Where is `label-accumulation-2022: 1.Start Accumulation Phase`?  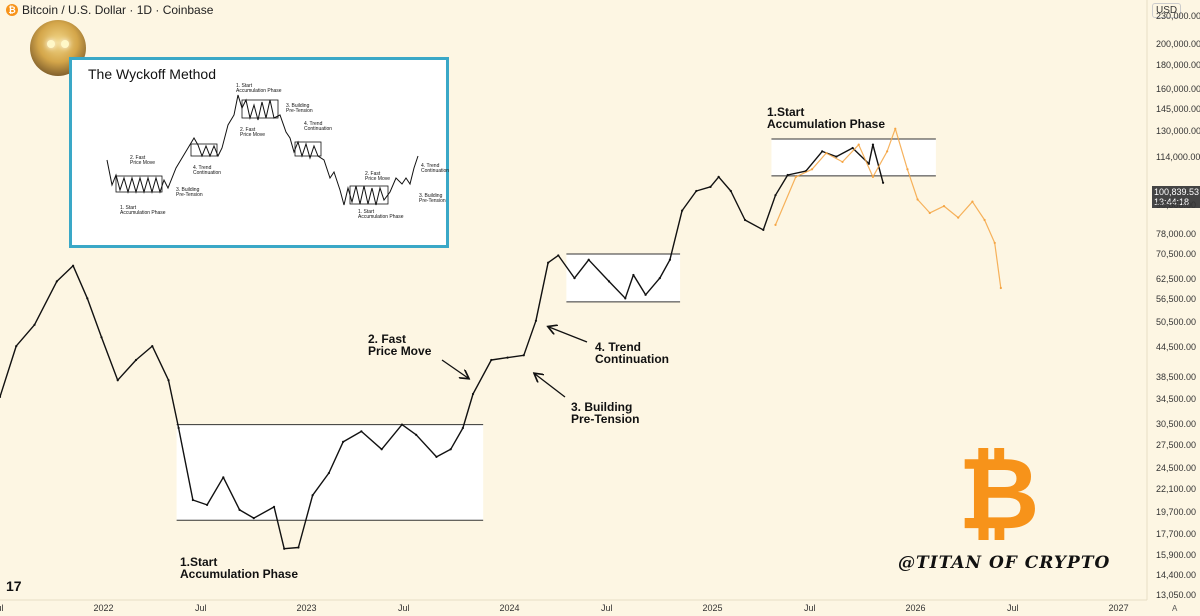 label-accumulation-2022: 1.Start Accumulation Phase is located at coordinates (239, 568).